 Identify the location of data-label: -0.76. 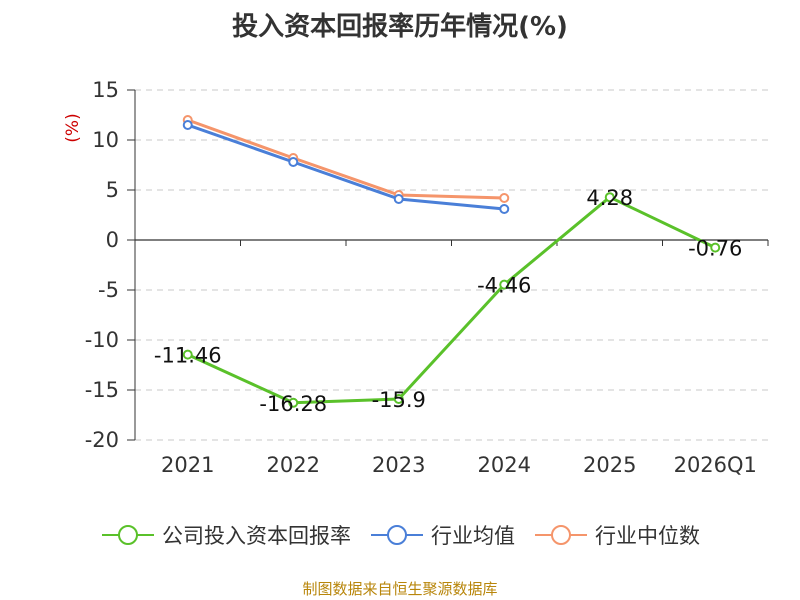
(715, 249).